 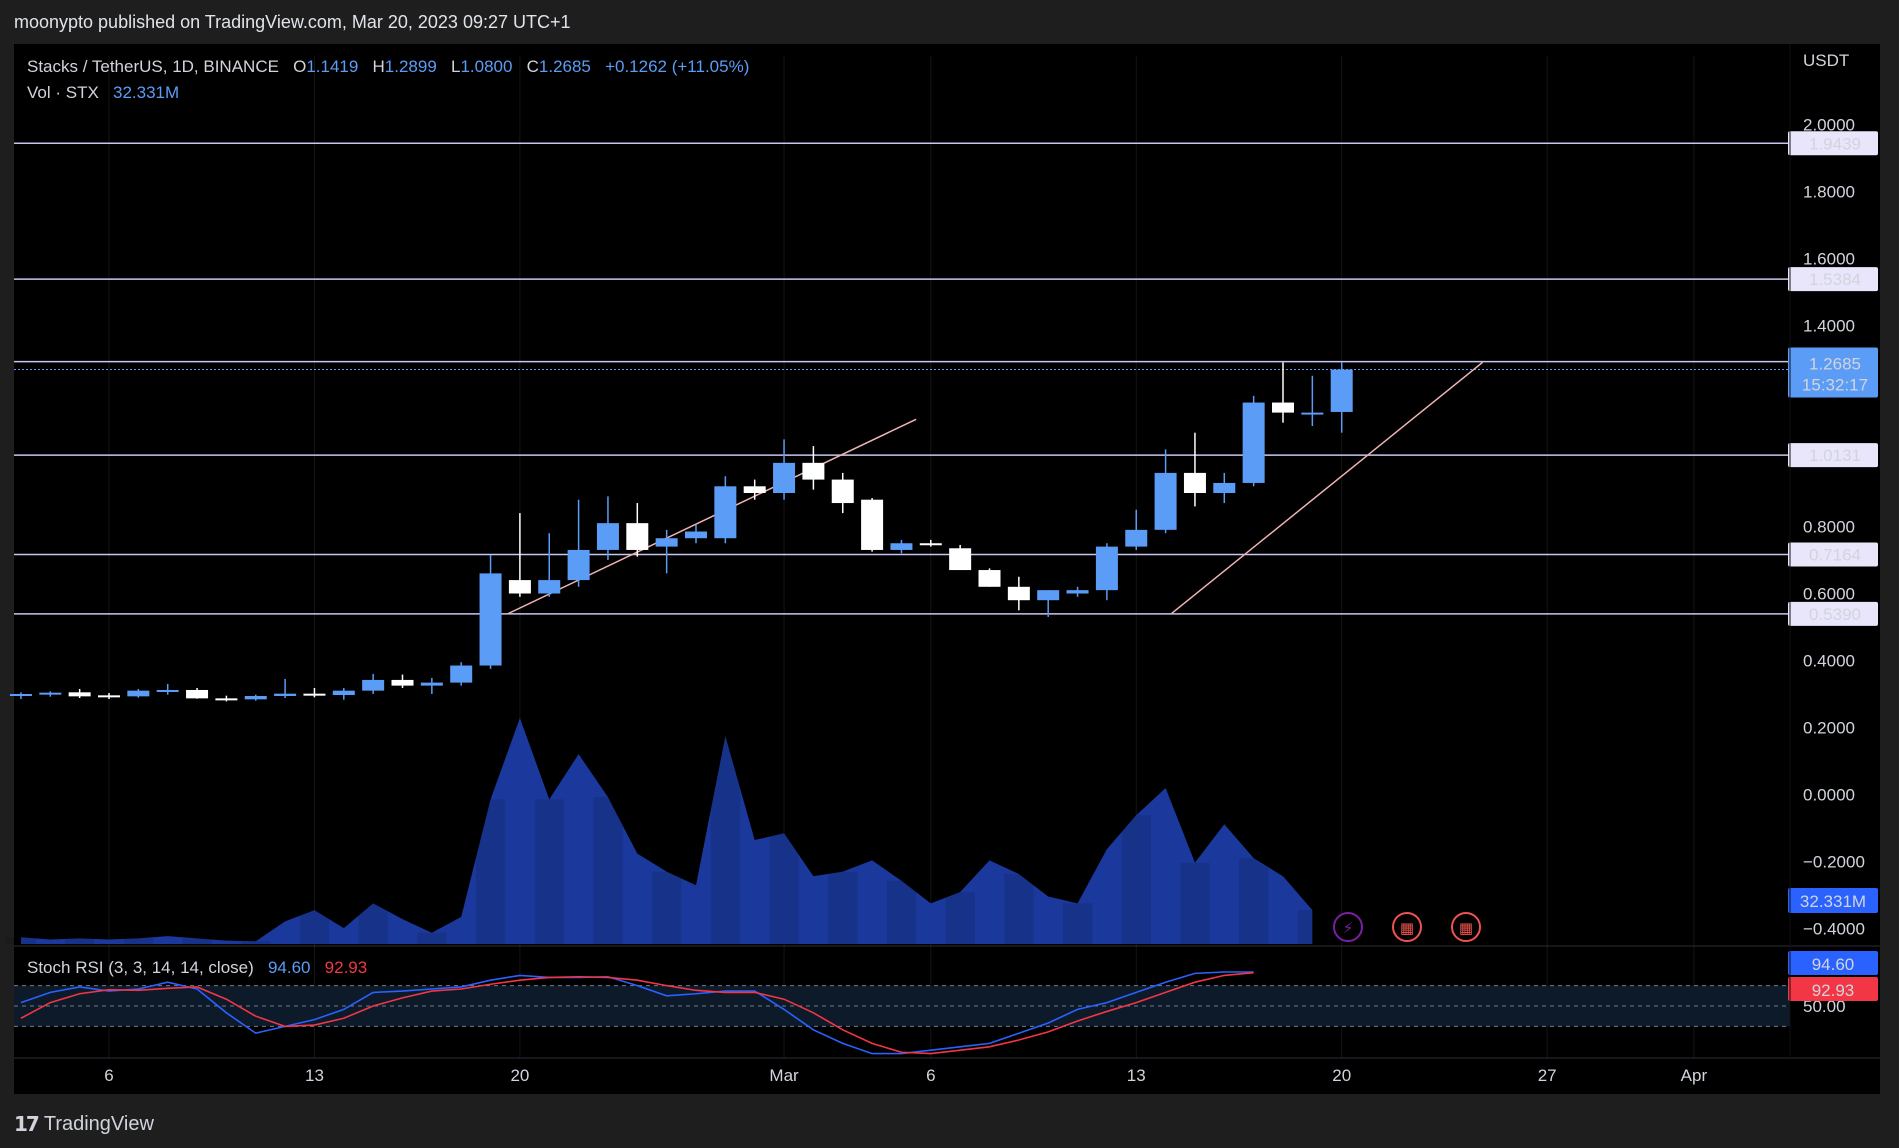 What do you see at coordinates (146, 92) in the screenshot?
I see `volume-value: 32.331M` at bounding box center [146, 92].